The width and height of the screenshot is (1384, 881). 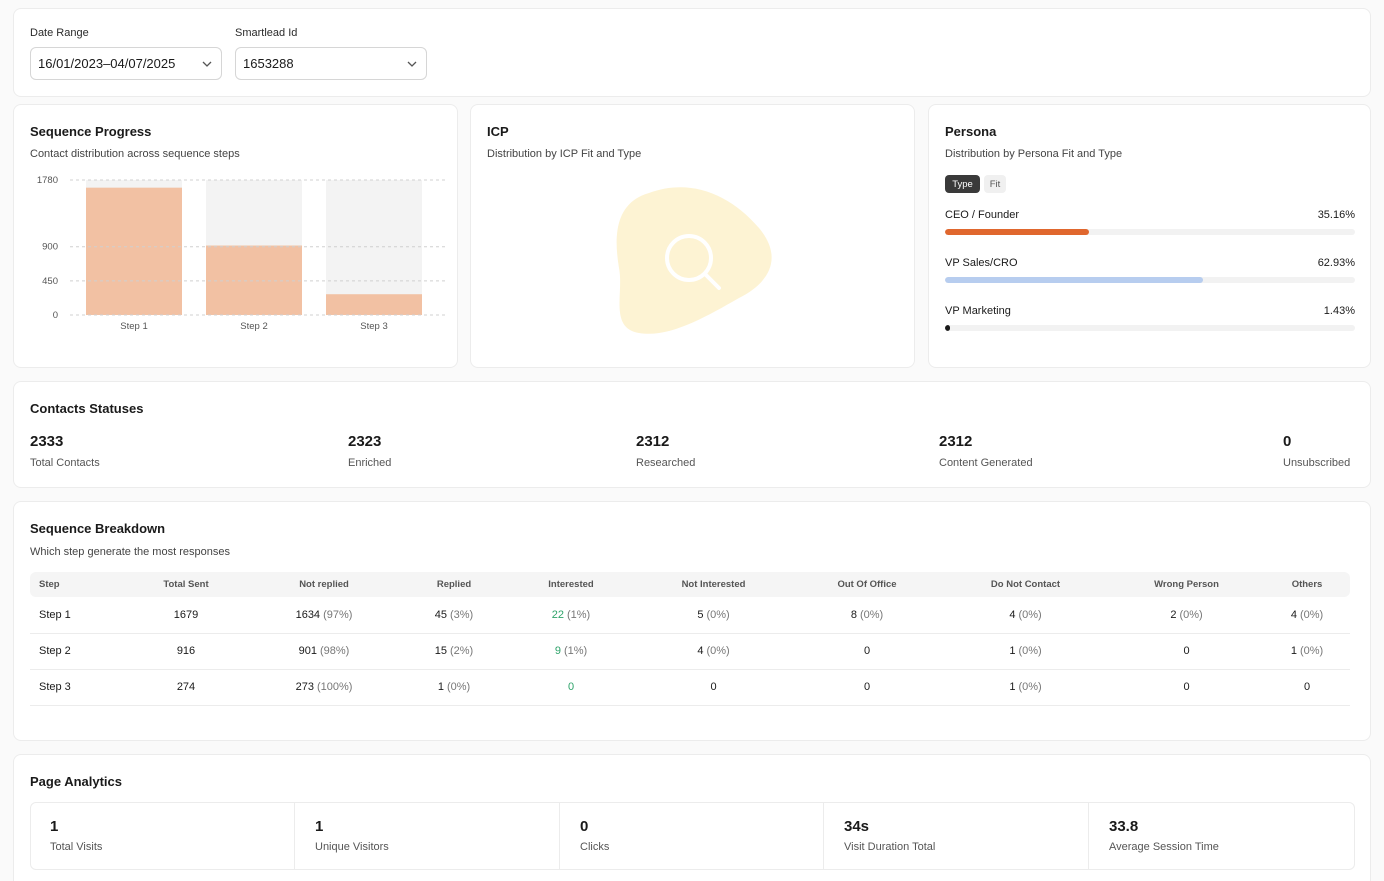 What do you see at coordinates (91, 131) in the screenshot?
I see `sequence-progress-title: Sequence Progress` at bounding box center [91, 131].